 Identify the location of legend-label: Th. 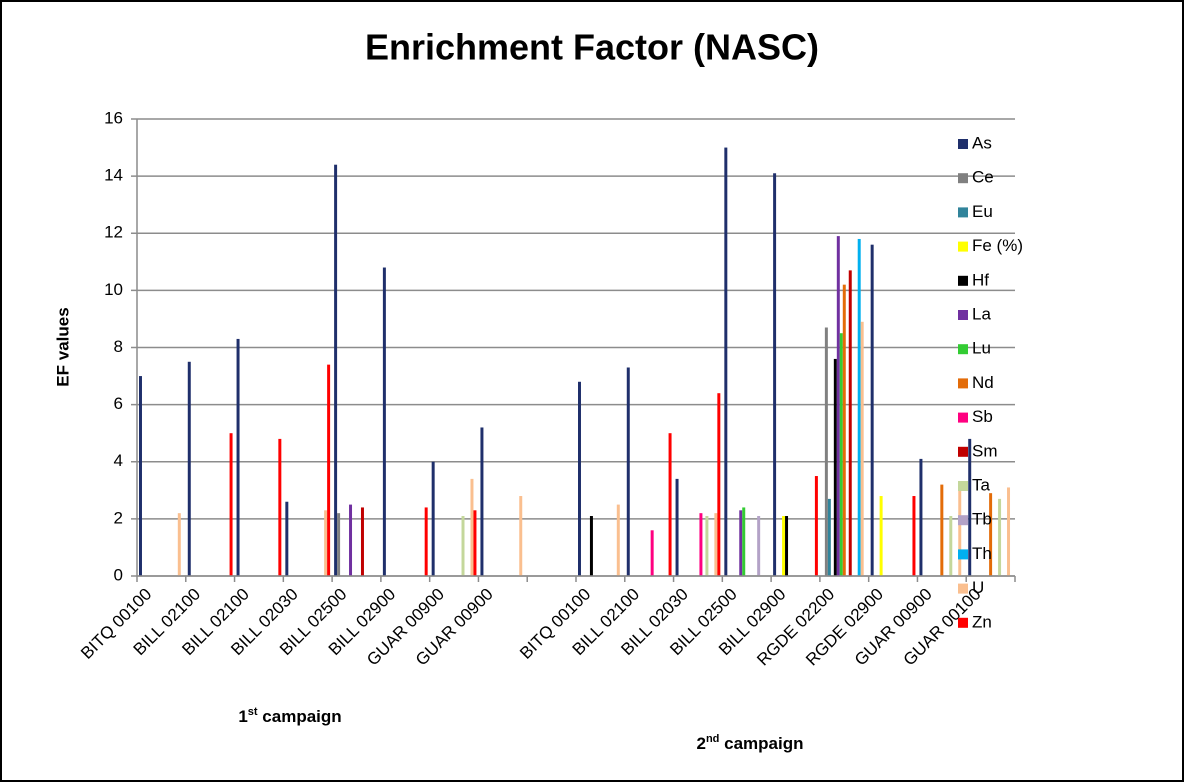
(982, 553).